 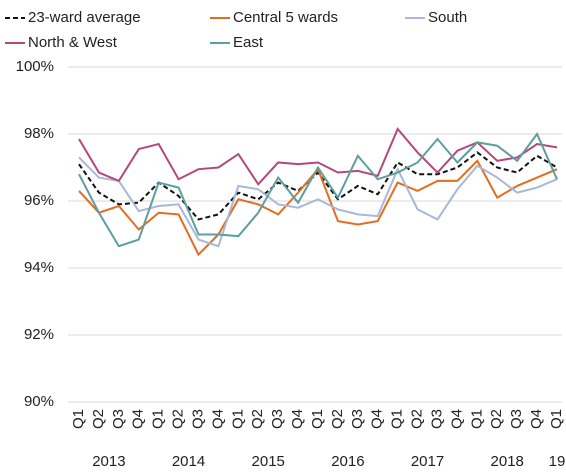 What do you see at coordinates (84, 17) in the screenshot?
I see `legend-label: 23-ward average` at bounding box center [84, 17].